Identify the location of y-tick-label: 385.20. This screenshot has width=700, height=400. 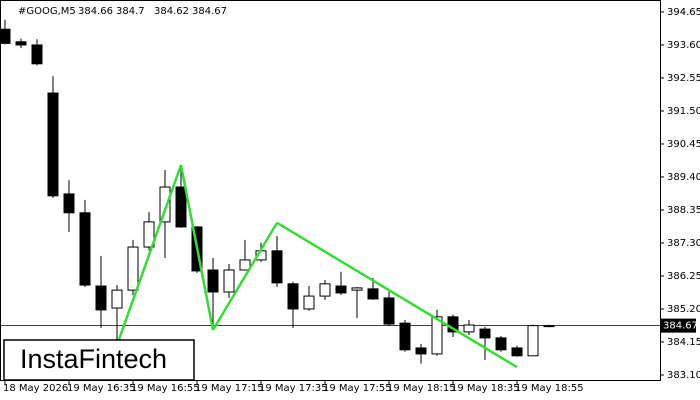
(683, 309).